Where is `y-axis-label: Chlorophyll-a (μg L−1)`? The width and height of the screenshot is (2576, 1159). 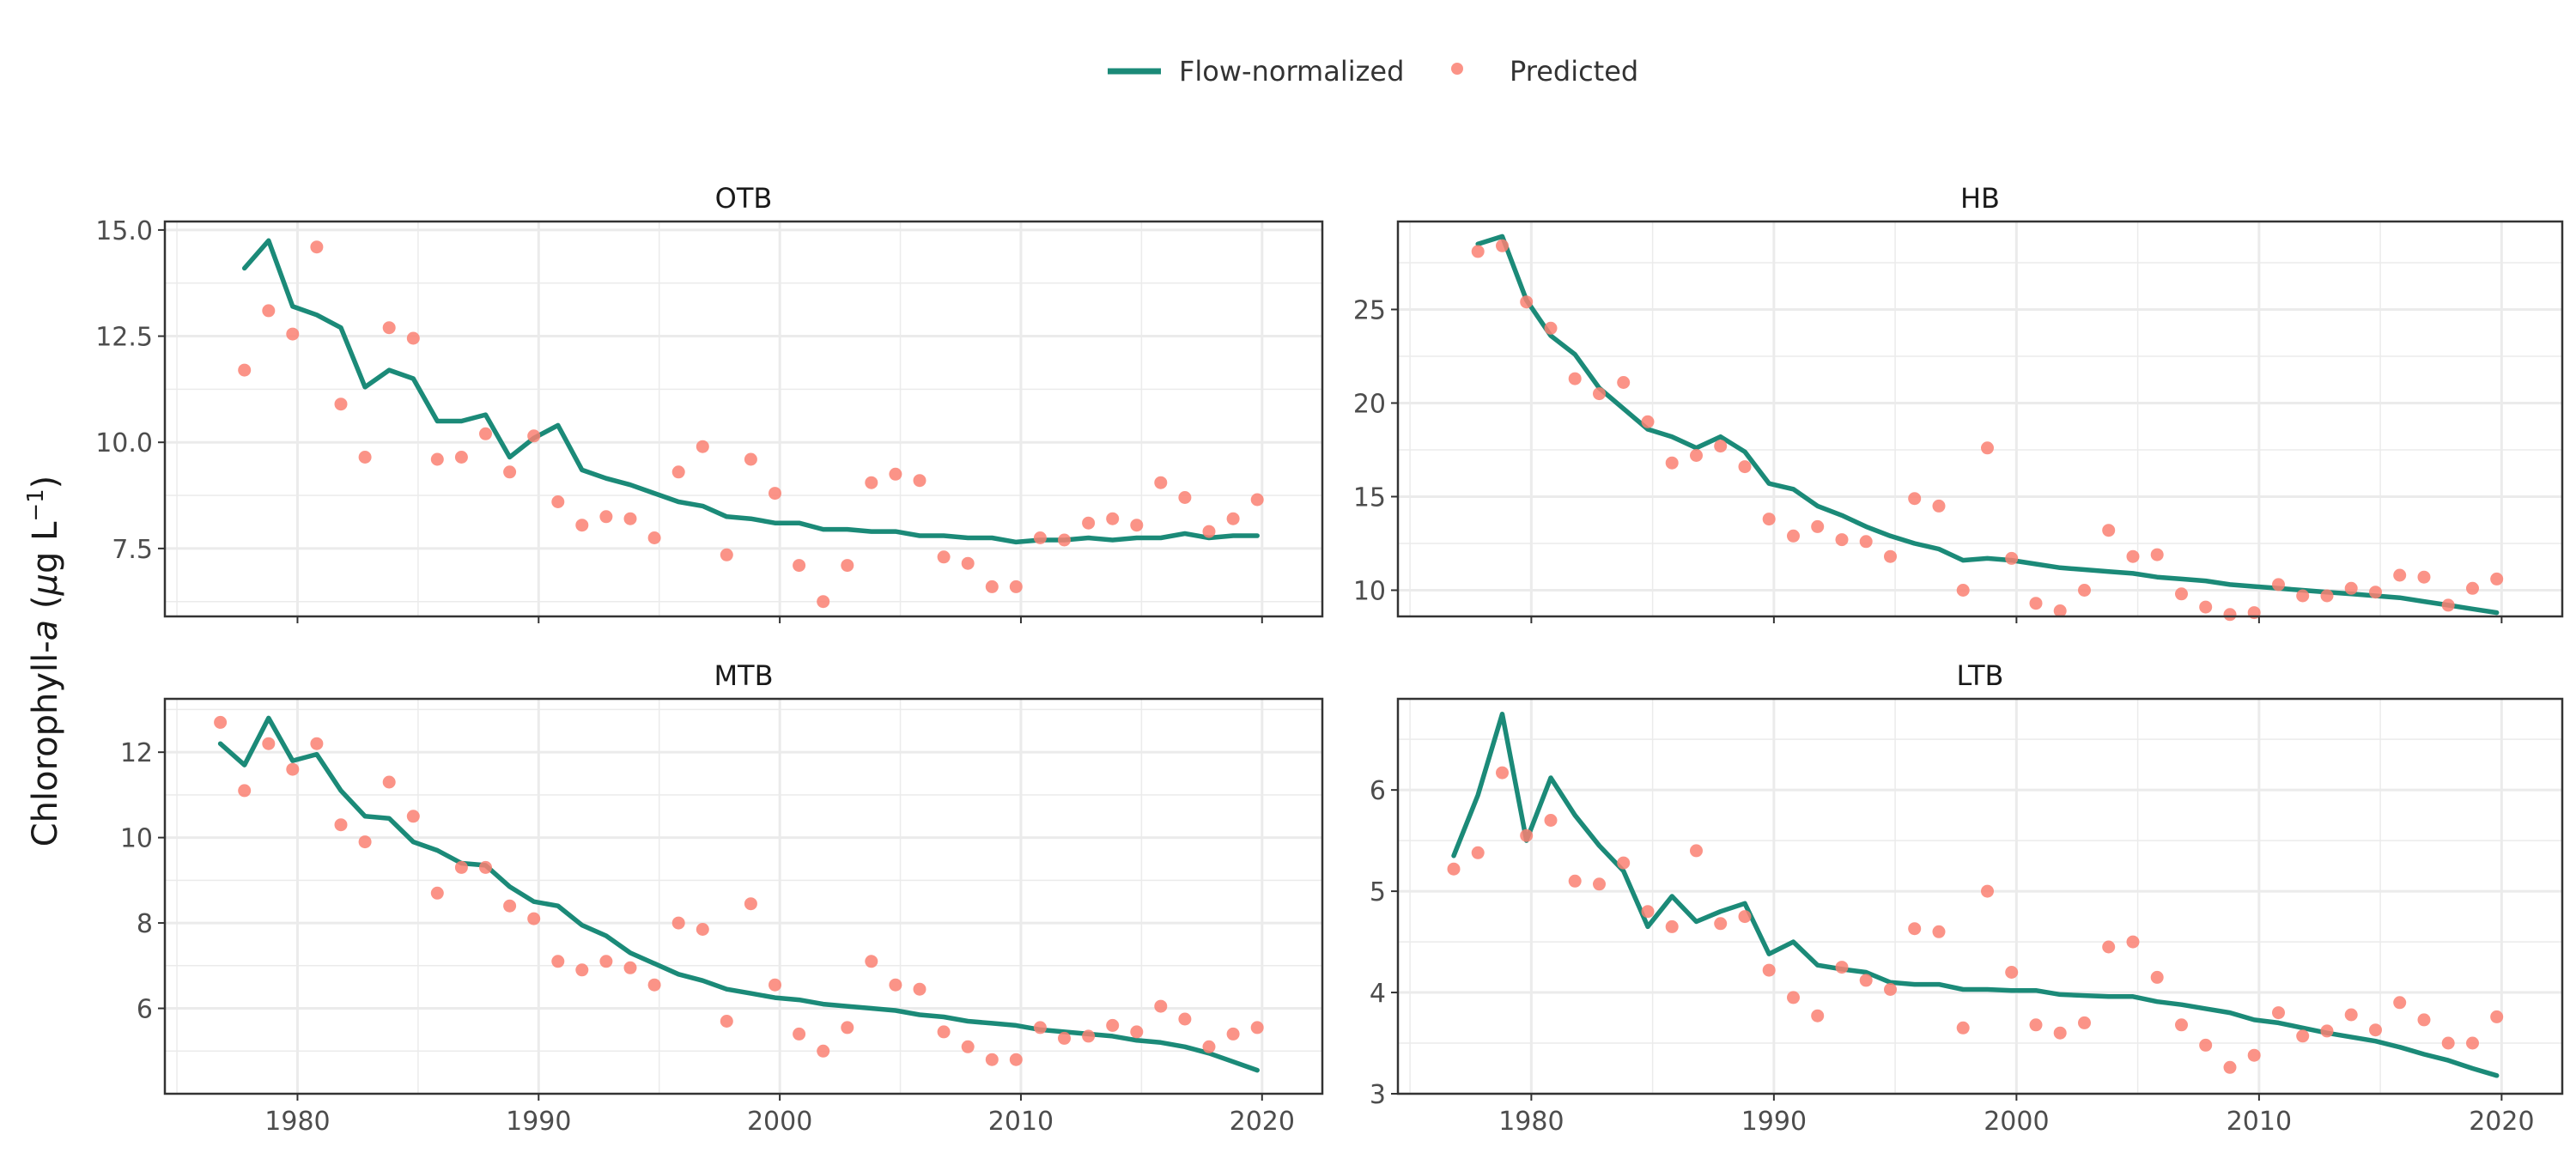 y-axis-label: Chlorophyll-a (μg L−1) is located at coordinates (44, 662).